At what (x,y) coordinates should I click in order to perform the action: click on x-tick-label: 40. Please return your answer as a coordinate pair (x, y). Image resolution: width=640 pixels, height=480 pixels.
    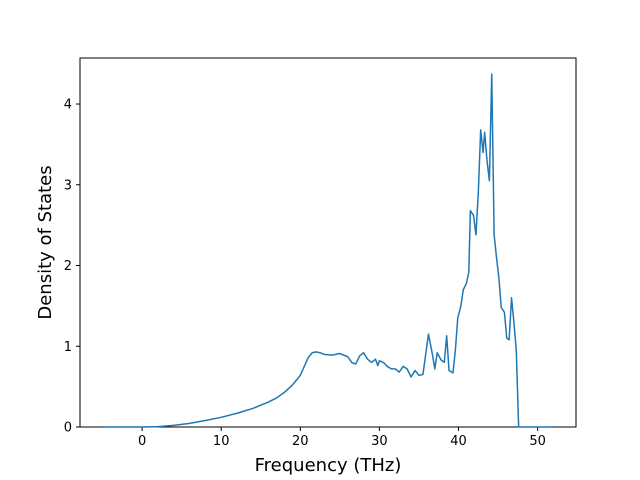
    Looking at the image, I should click on (458, 441).